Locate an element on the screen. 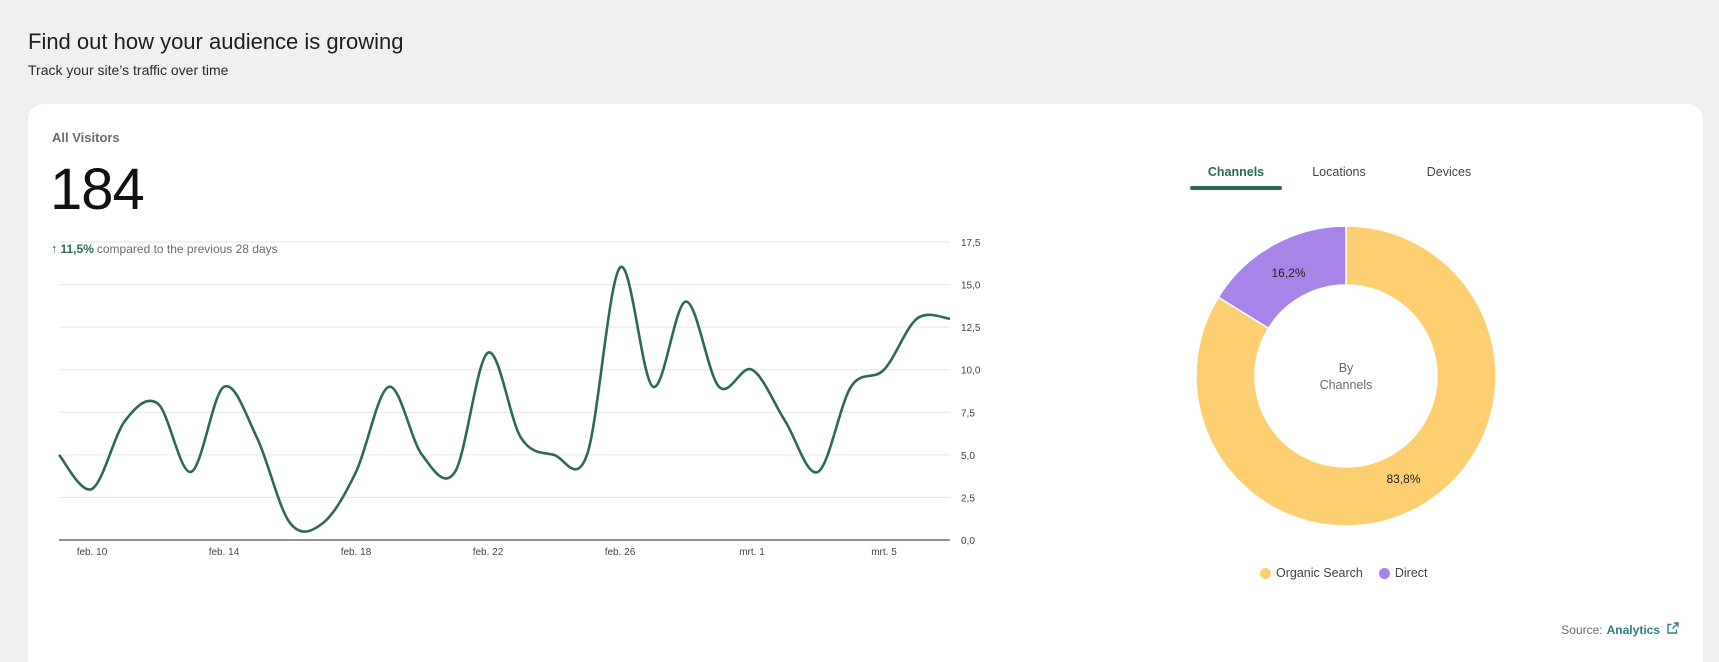 Image resolution: width=1719 pixels, height=662 pixels. slice-label: 83,8% is located at coordinates (1403, 479).